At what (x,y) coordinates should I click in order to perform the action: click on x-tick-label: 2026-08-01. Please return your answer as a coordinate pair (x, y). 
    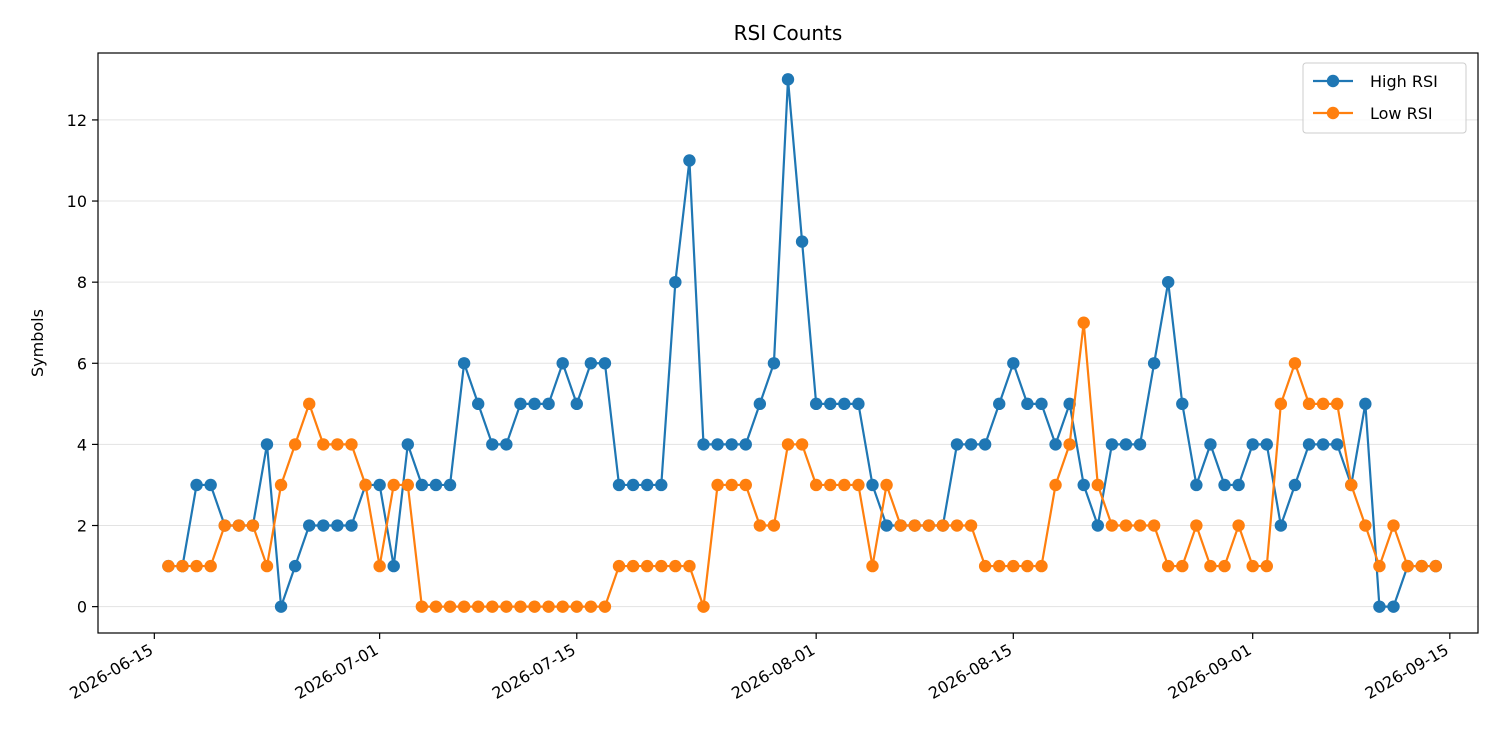
    Looking at the image, I should click on (773, 671).